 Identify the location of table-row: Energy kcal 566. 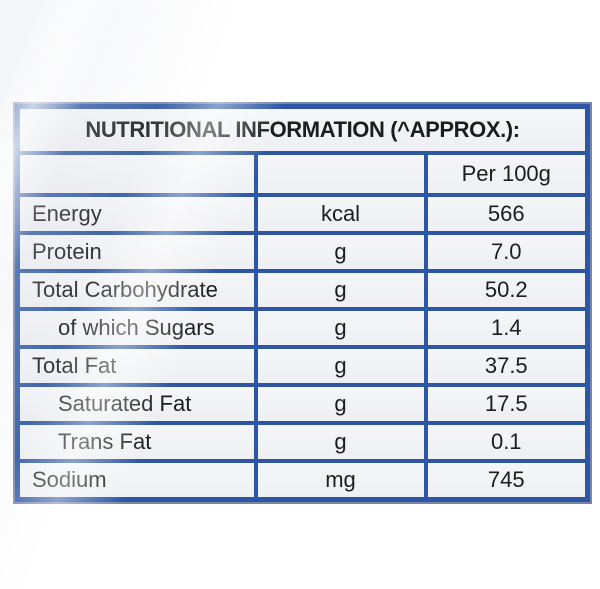
(302, 214).